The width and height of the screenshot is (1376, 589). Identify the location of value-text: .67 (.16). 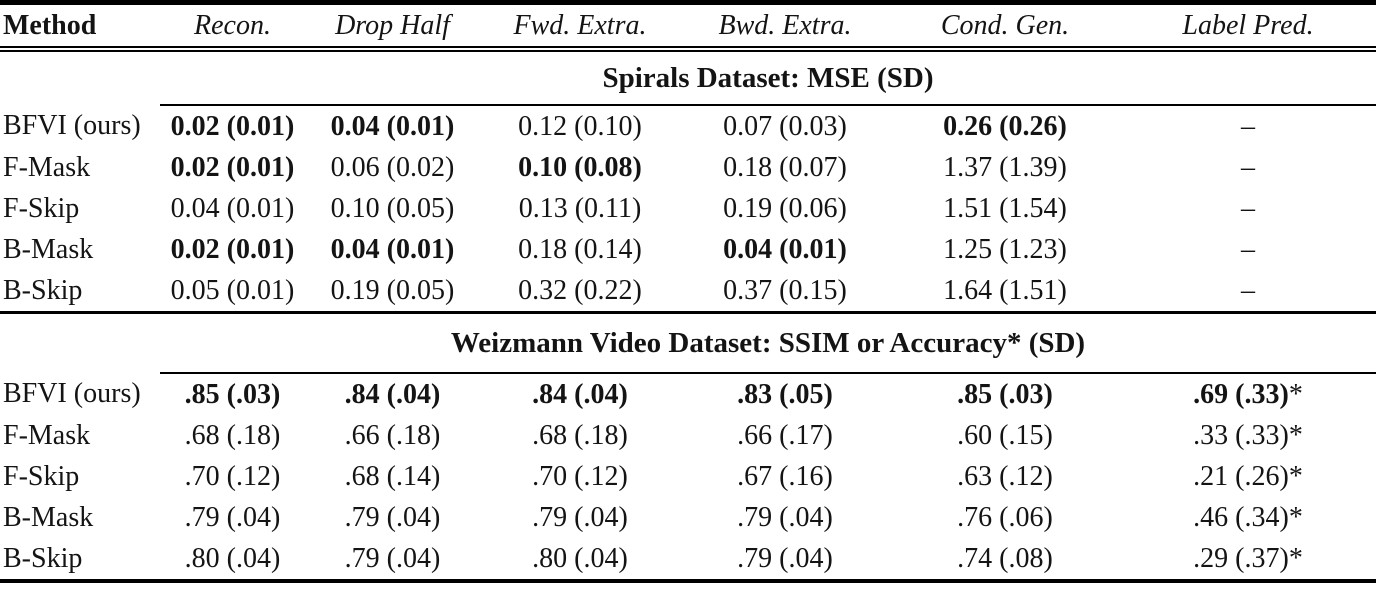
(785, 476).